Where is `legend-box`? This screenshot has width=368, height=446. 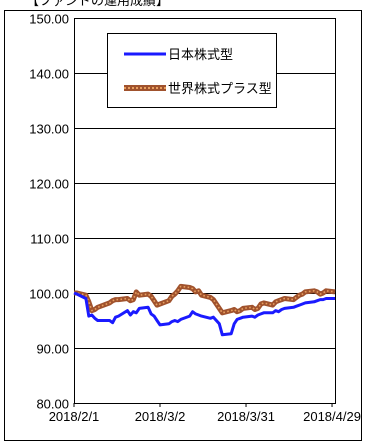
legend-box is located at coordinates (192, 70).